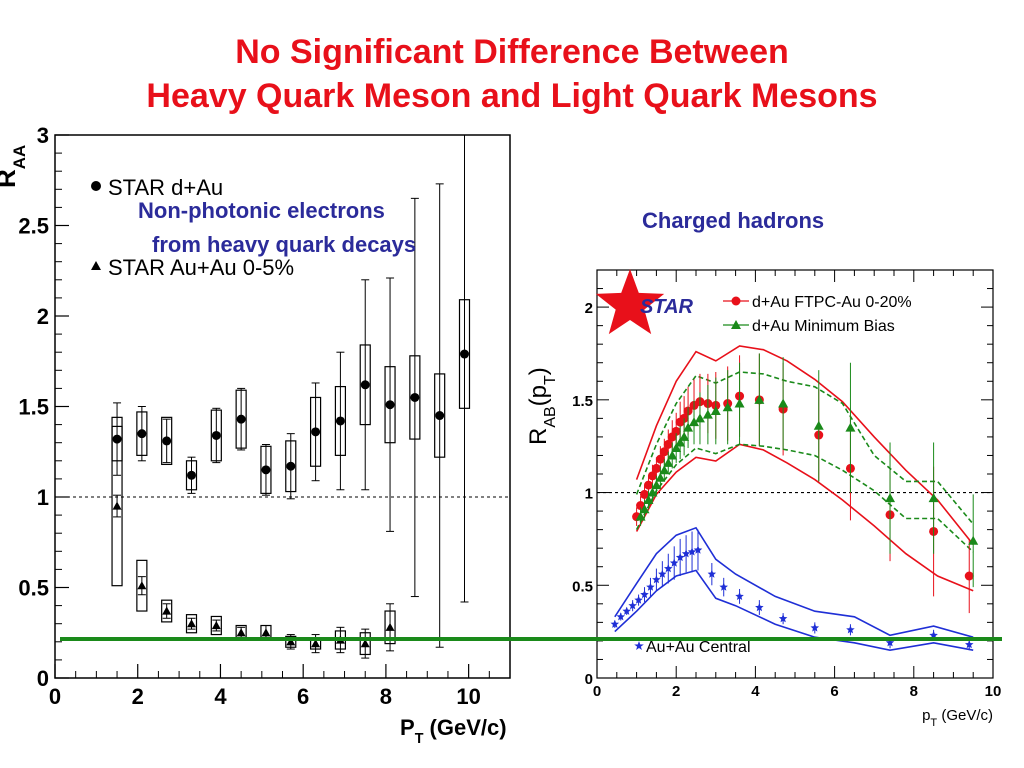  What do you see at coordinates (676, 691) in the screenshot?
I see `right-x-tick-label: 2` at bounding box center [676, 691].